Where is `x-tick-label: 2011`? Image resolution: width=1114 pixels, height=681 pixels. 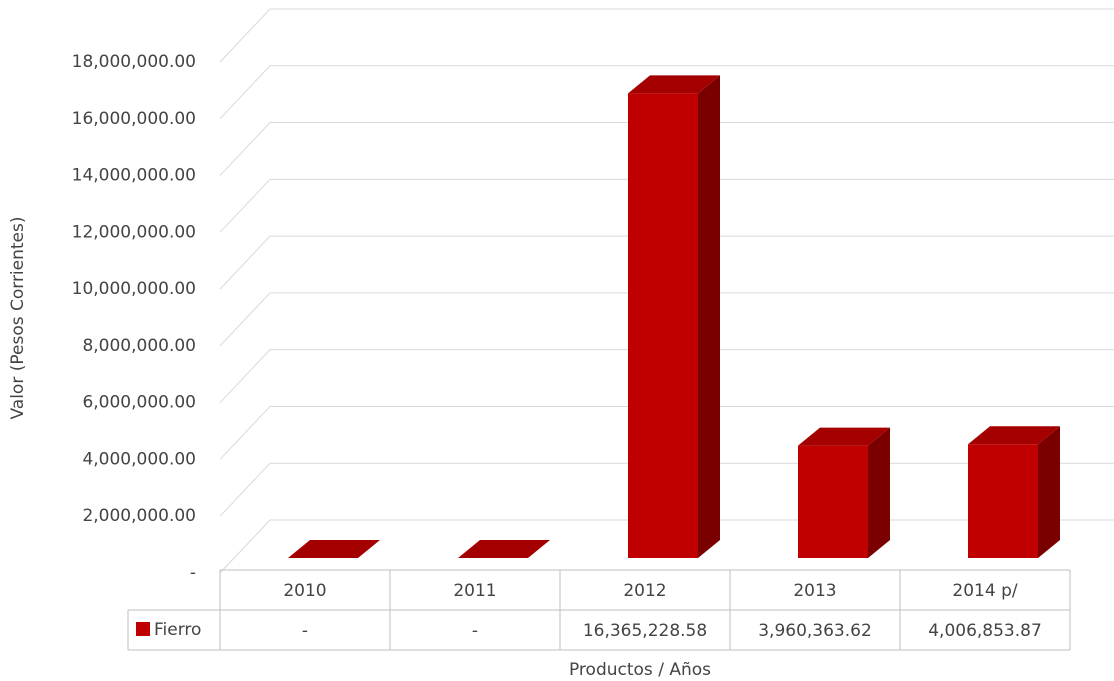
x-tick-label: 2011 is located at coordinates (474, 591).